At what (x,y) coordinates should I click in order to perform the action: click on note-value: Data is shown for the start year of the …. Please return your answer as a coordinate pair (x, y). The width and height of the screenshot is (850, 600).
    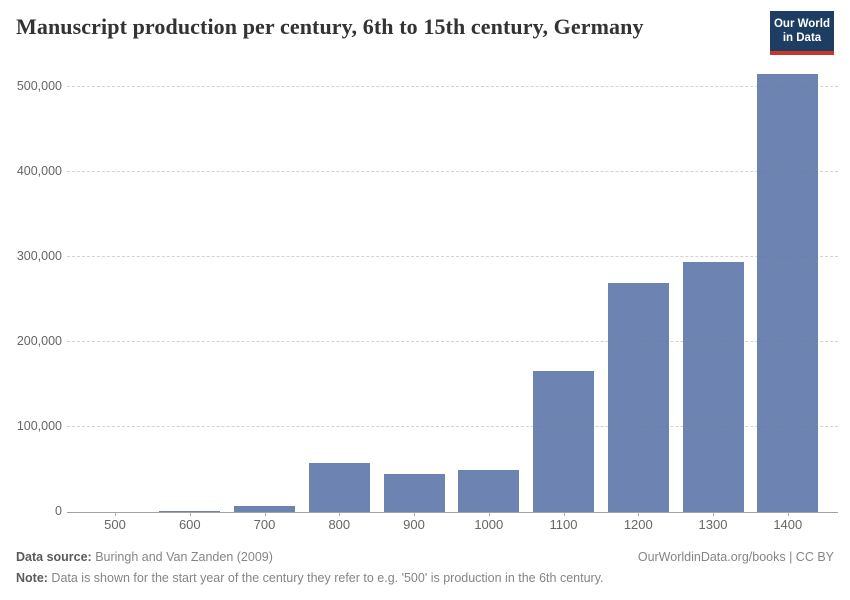
    Looking at the image, I should click on (325, 577).